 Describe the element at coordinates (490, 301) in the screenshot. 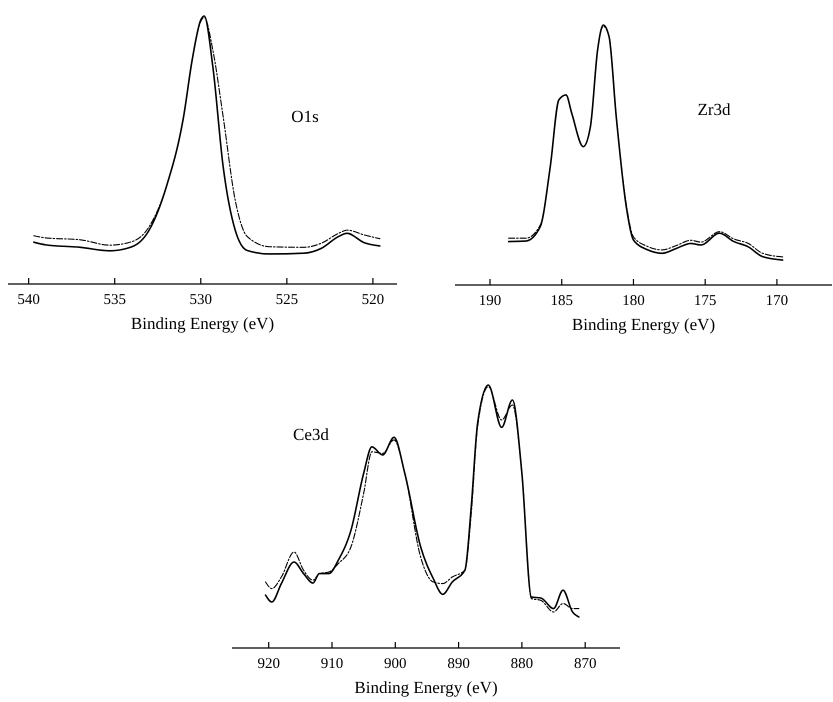

I see `x-tick-label: 190` at that location.